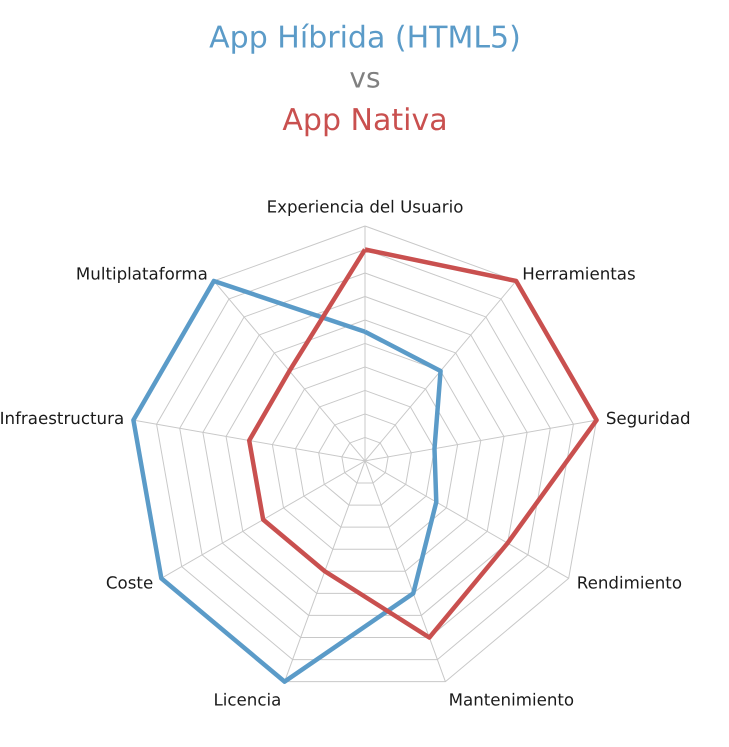 Image resolution: width=729 pixels, height=747 pixels. What do you see at coordinates (648, 418) in the screenshot?
I see `spoke-label: Seguridad` at bounding box center [648, 418].